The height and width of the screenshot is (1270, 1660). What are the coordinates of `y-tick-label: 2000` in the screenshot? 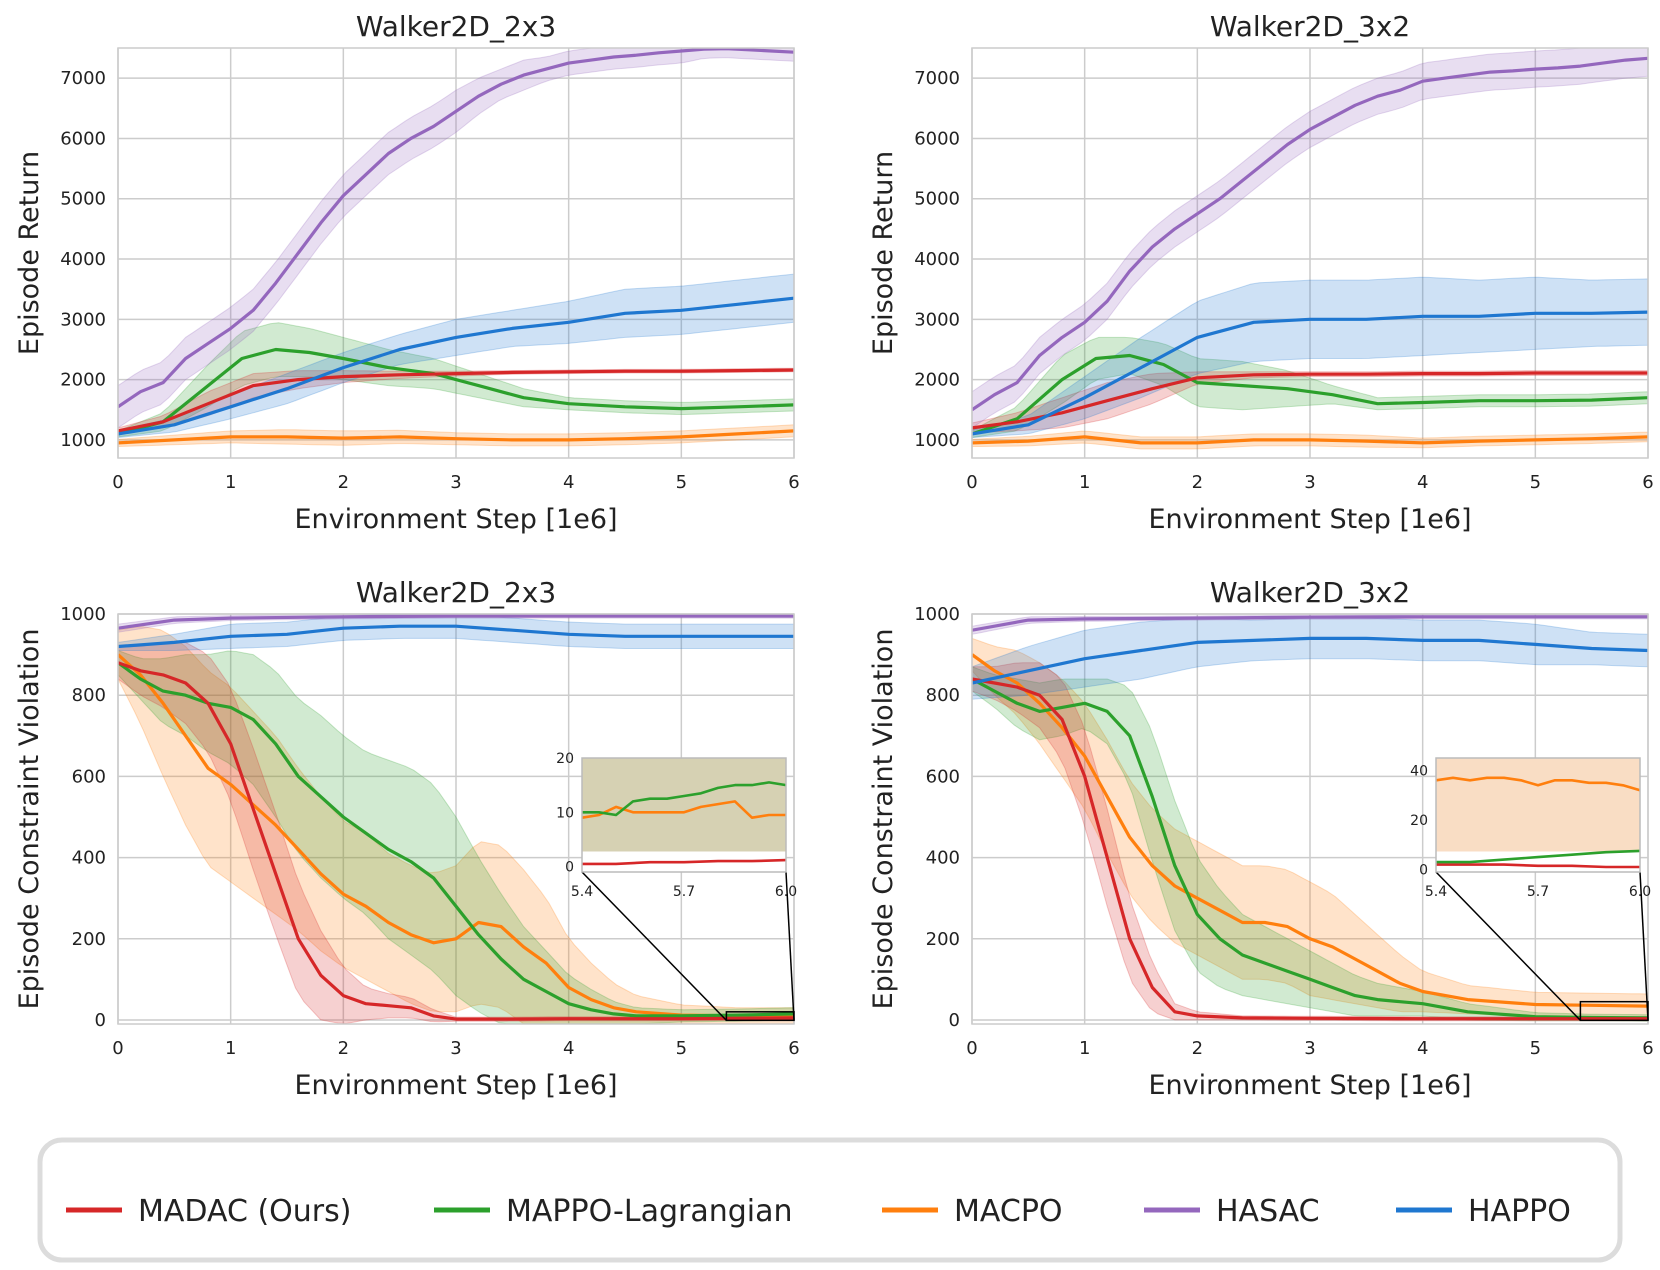 It's located at (937, 380).